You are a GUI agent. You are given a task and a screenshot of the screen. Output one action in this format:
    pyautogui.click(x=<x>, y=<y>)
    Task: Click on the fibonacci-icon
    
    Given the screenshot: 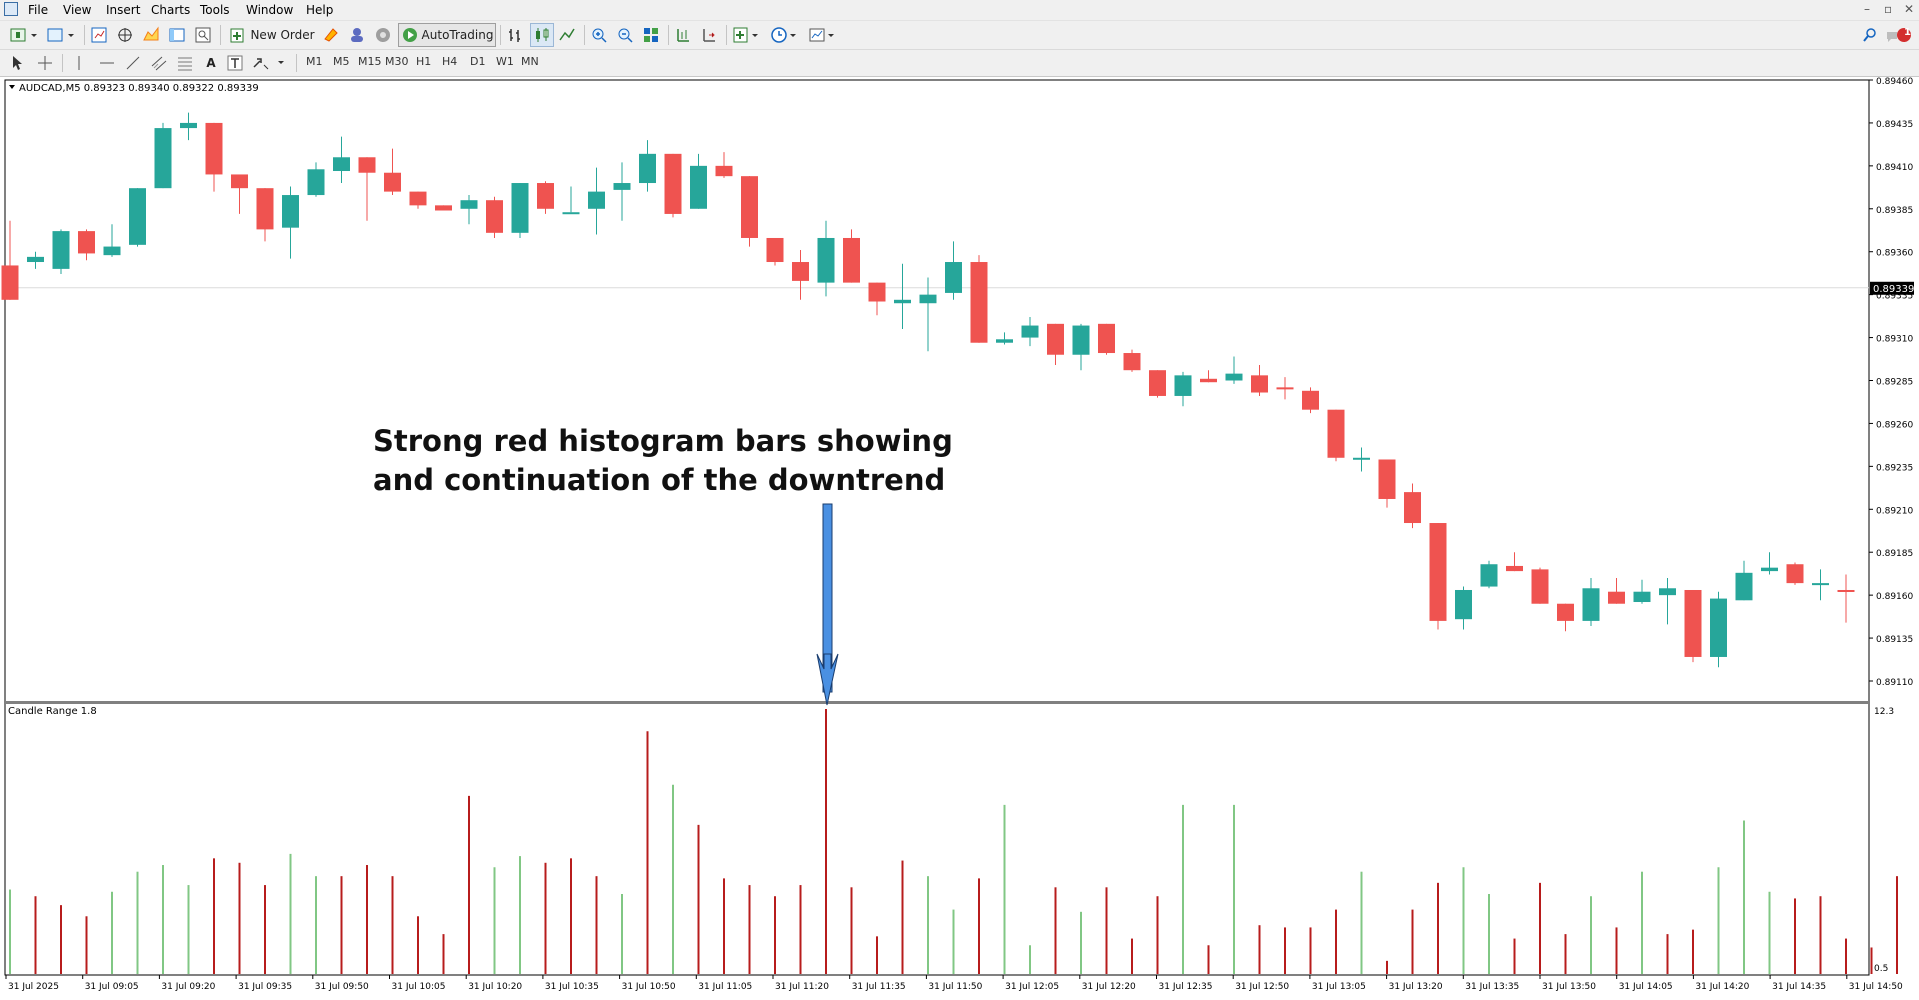 What is the action you would take?
    pyautogui.click(x=185, y=63)
    